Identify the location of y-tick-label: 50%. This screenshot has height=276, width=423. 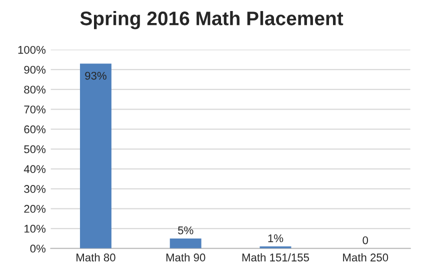
(35, 149).